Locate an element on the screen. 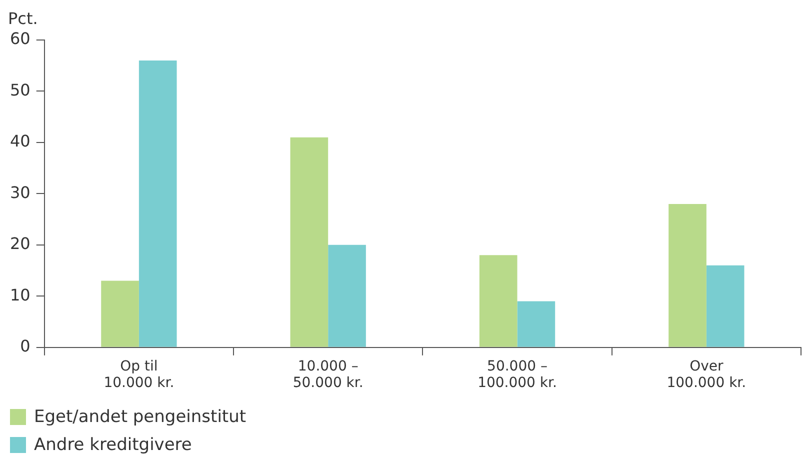 This screenshot has width=811, height=469. y-tick-label: 60 is located at coordinates (20, 38).